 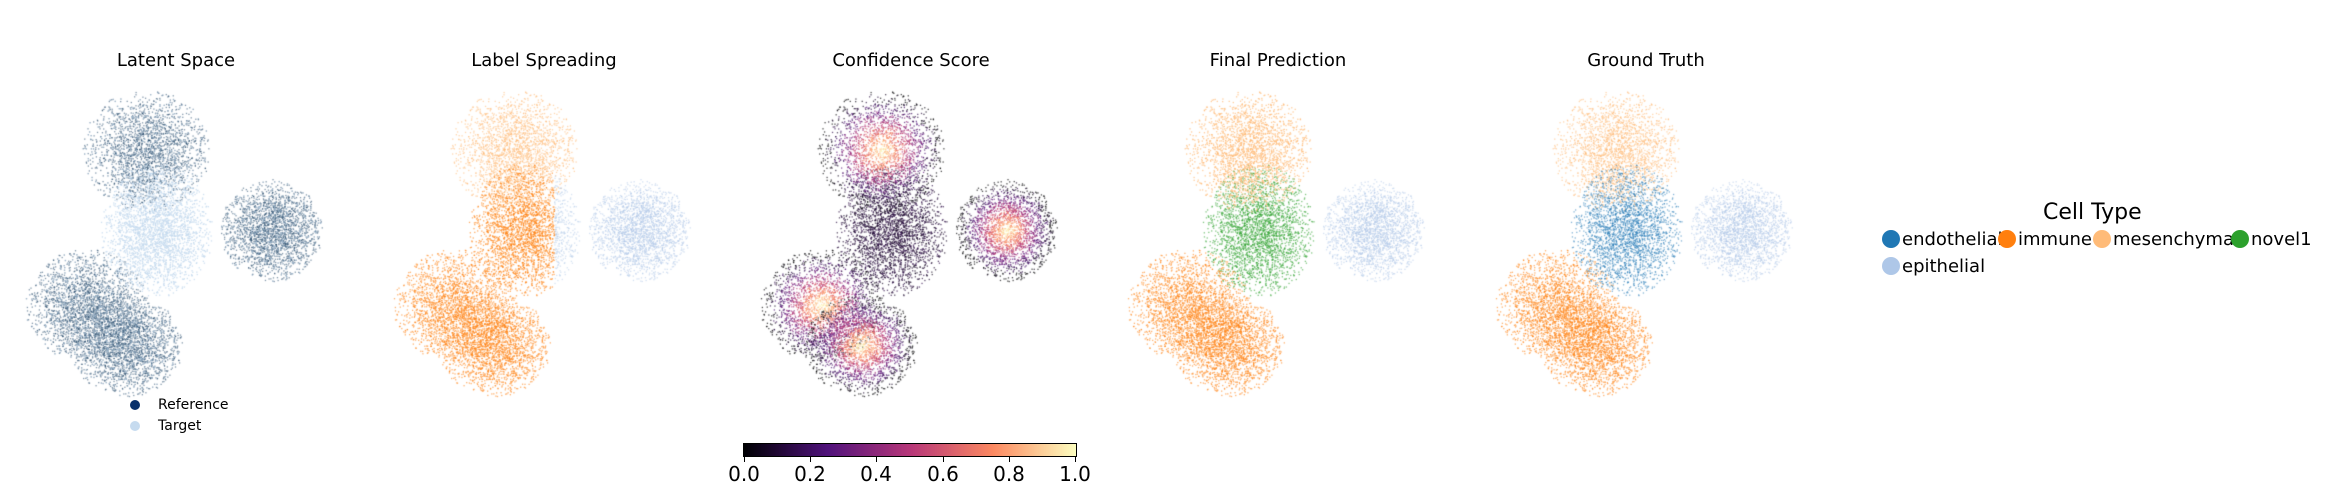 What do you see at coordinates (135, 426) in the screenshot?
I see `target-marker` at bounding box center [135, 426].